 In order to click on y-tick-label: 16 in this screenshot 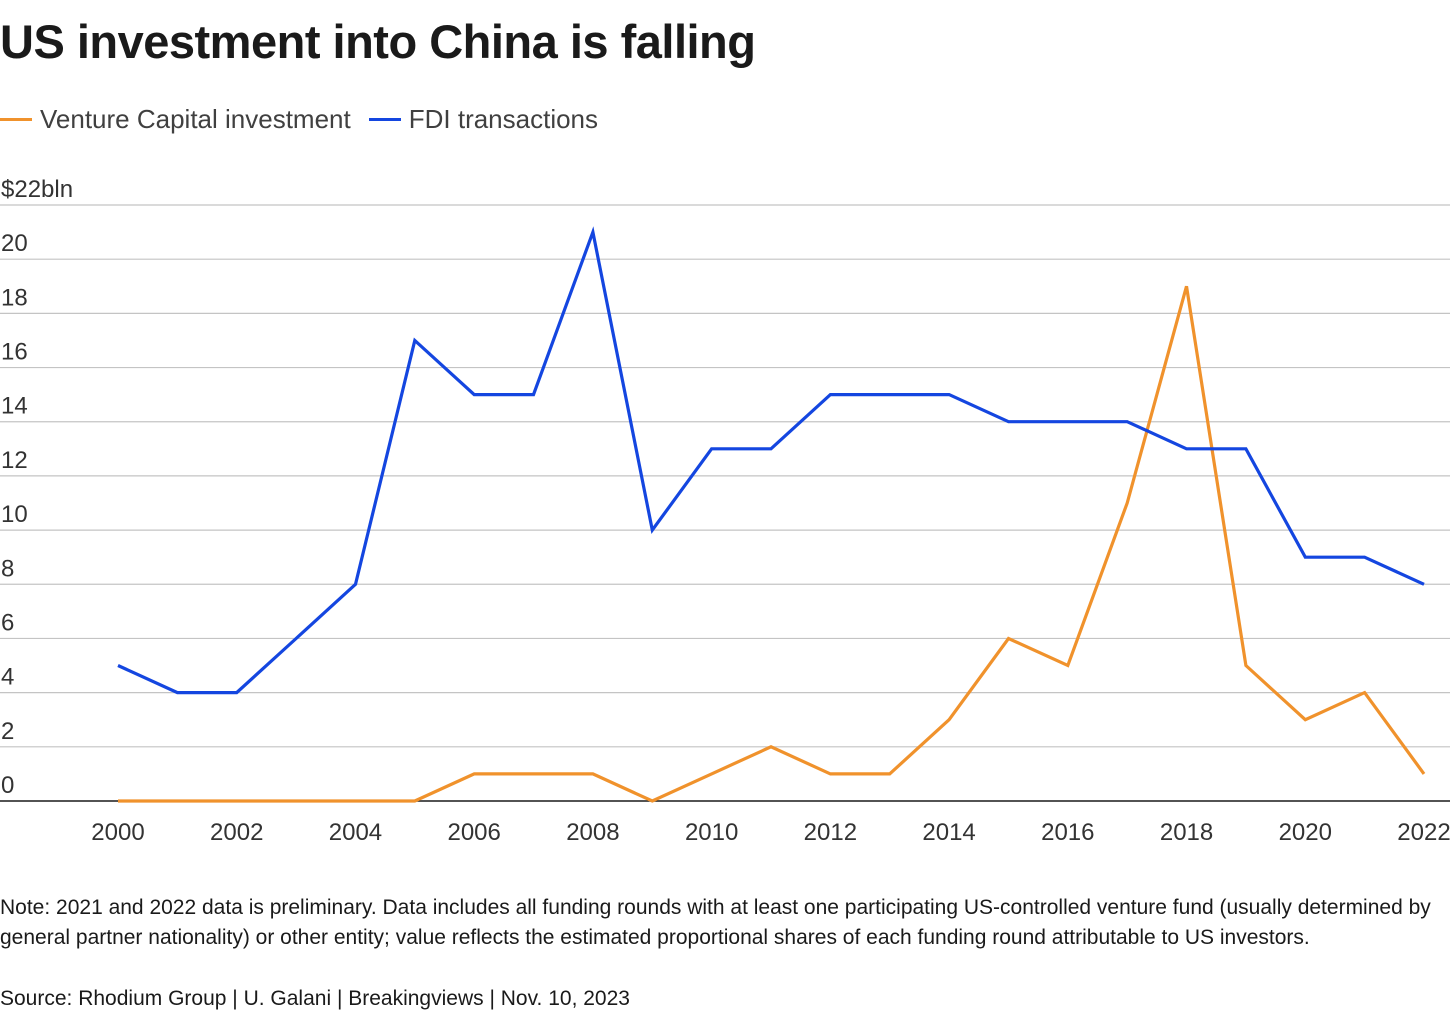, I will do `click(14, 352)`.